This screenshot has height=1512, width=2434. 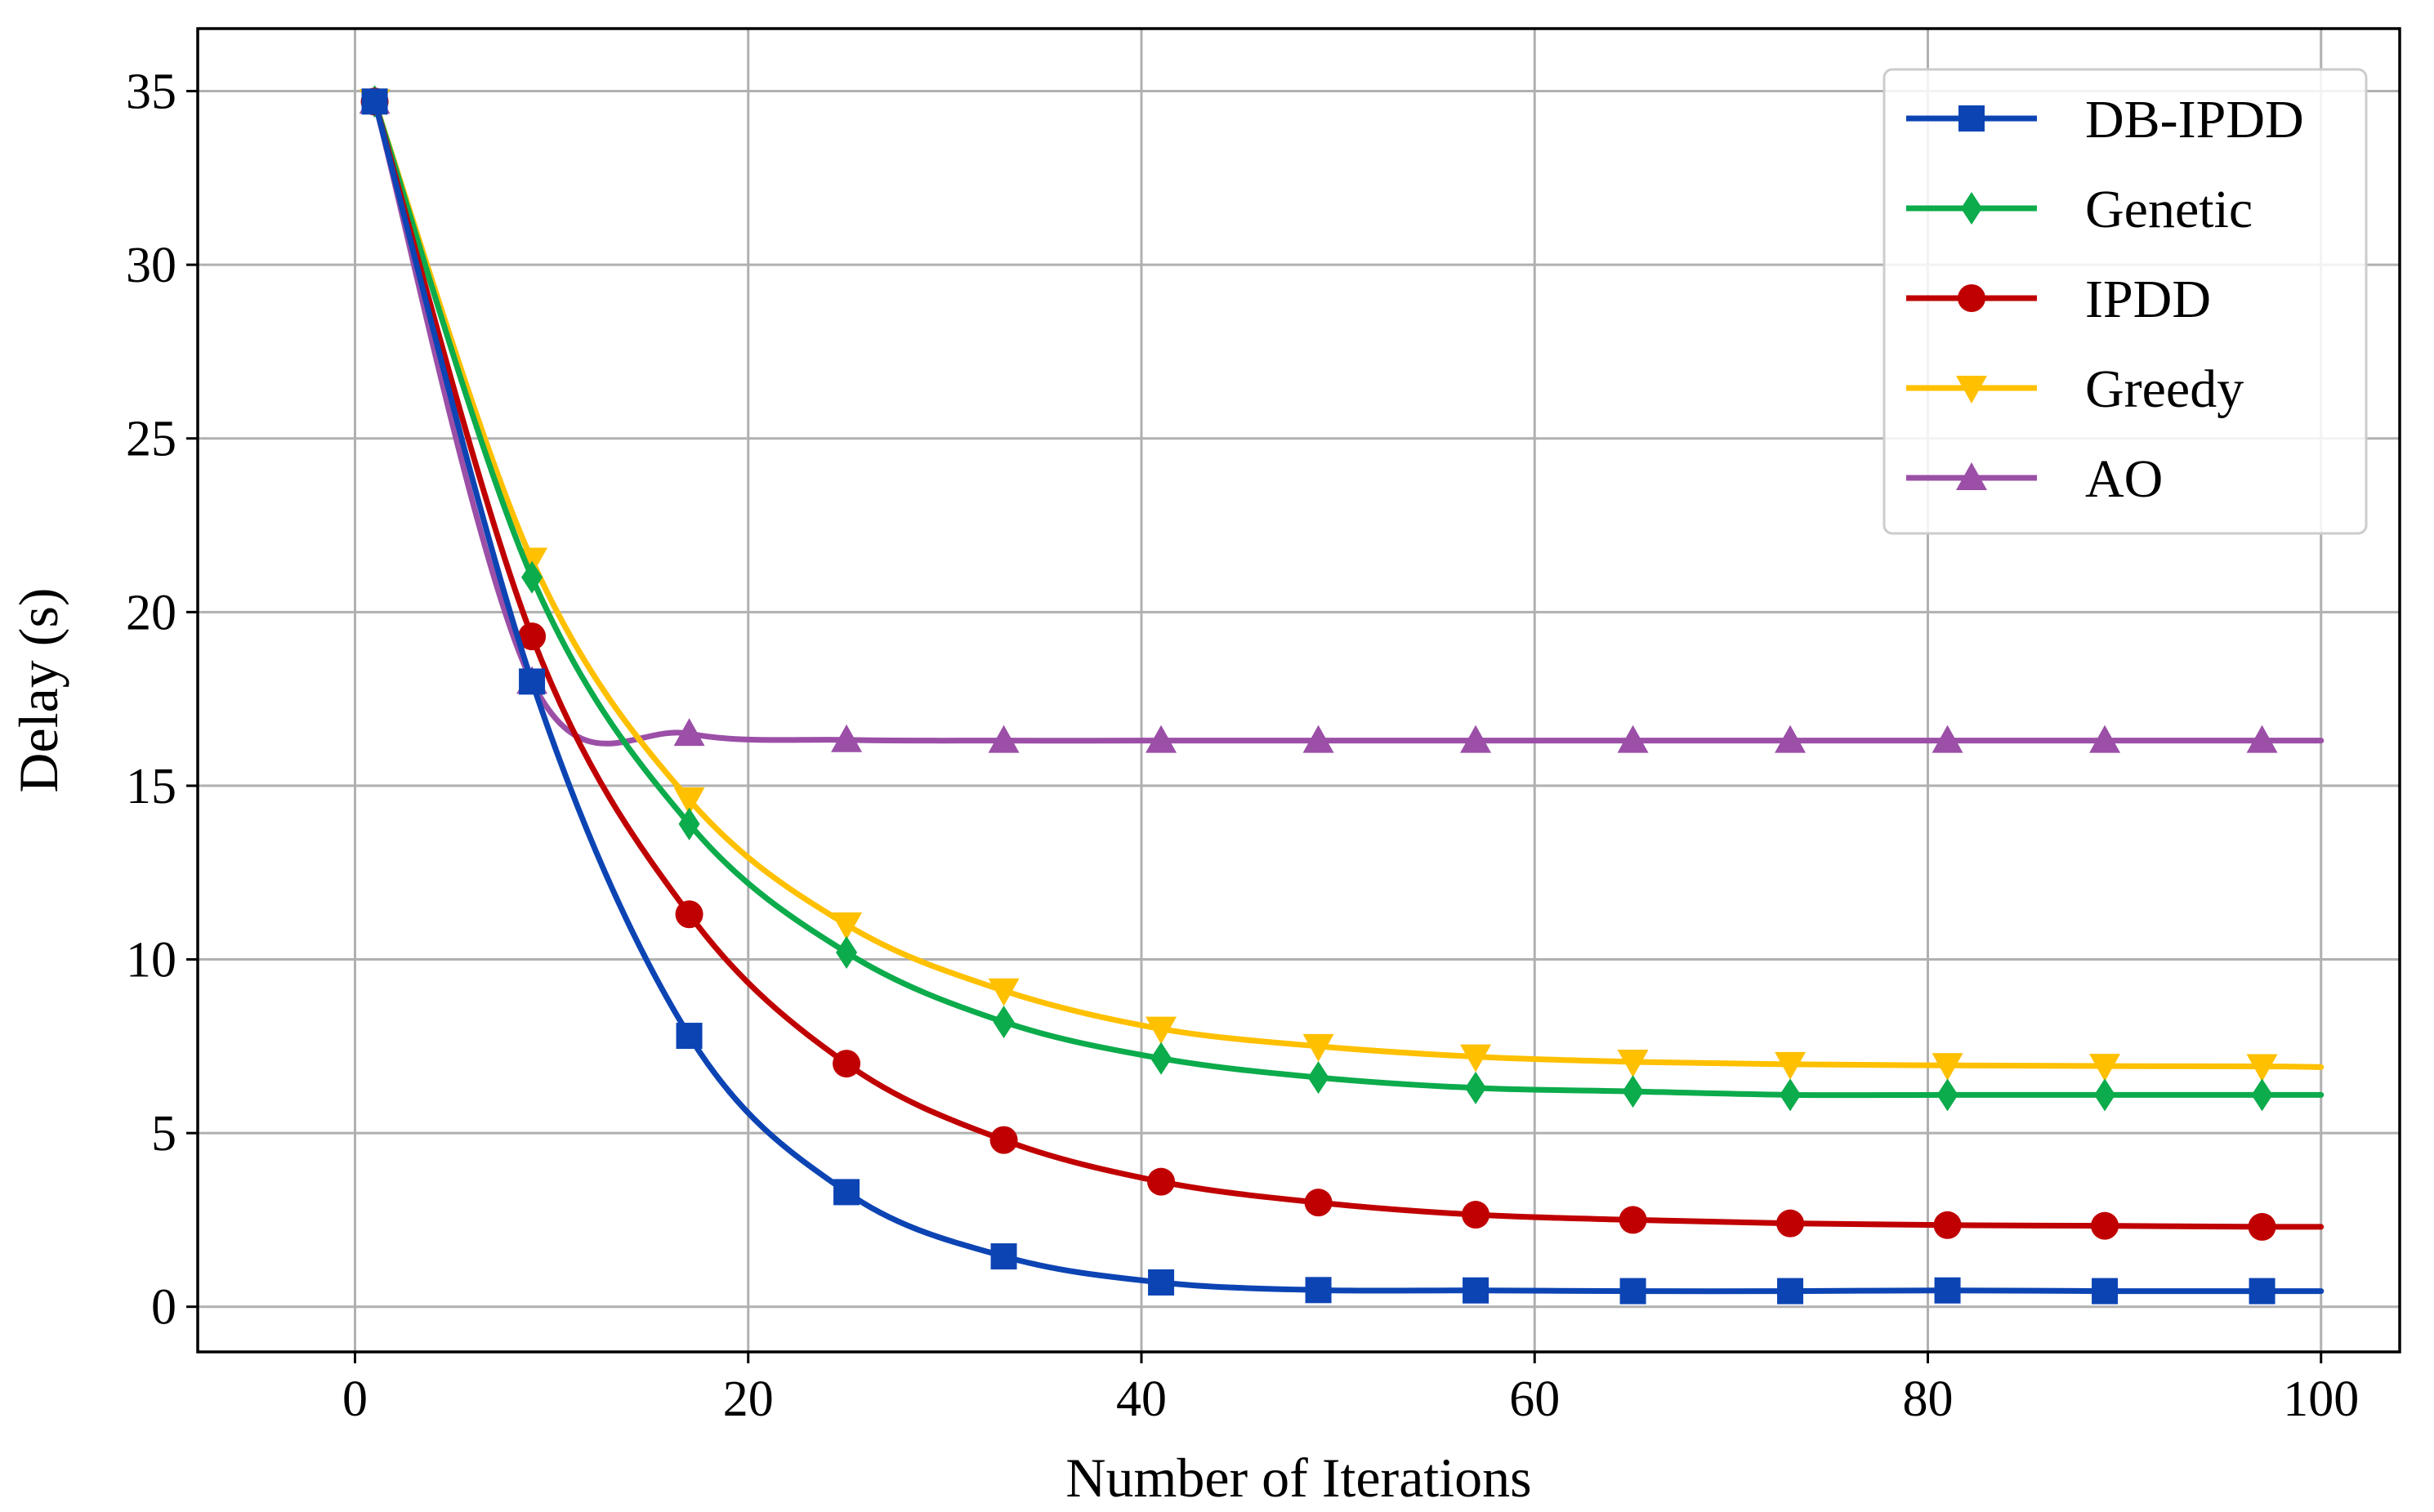 I want to click on legend-label: Genetic, so click(x=2169, y=210).